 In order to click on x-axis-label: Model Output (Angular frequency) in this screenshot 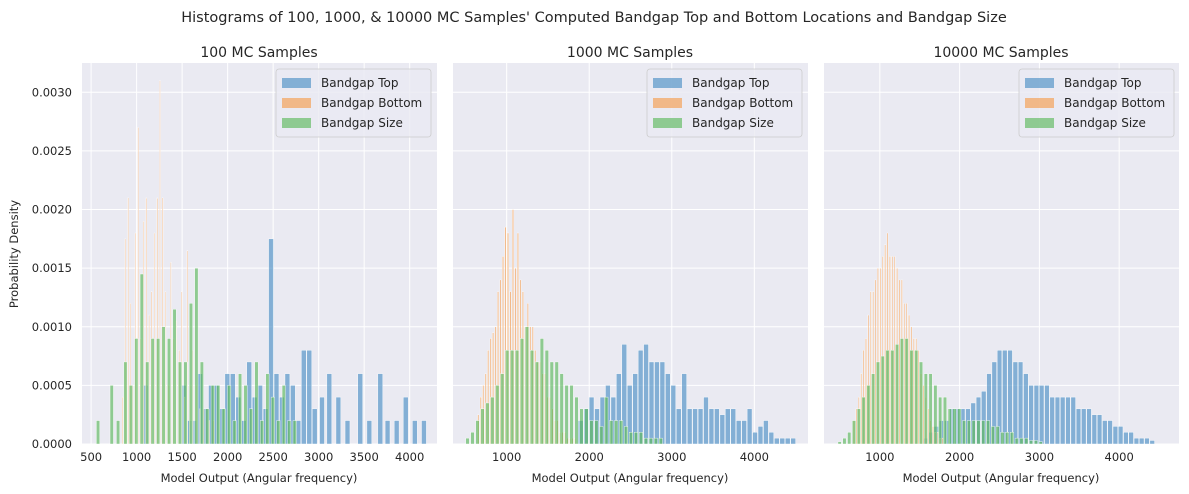, I will do `click(259, 478)`.